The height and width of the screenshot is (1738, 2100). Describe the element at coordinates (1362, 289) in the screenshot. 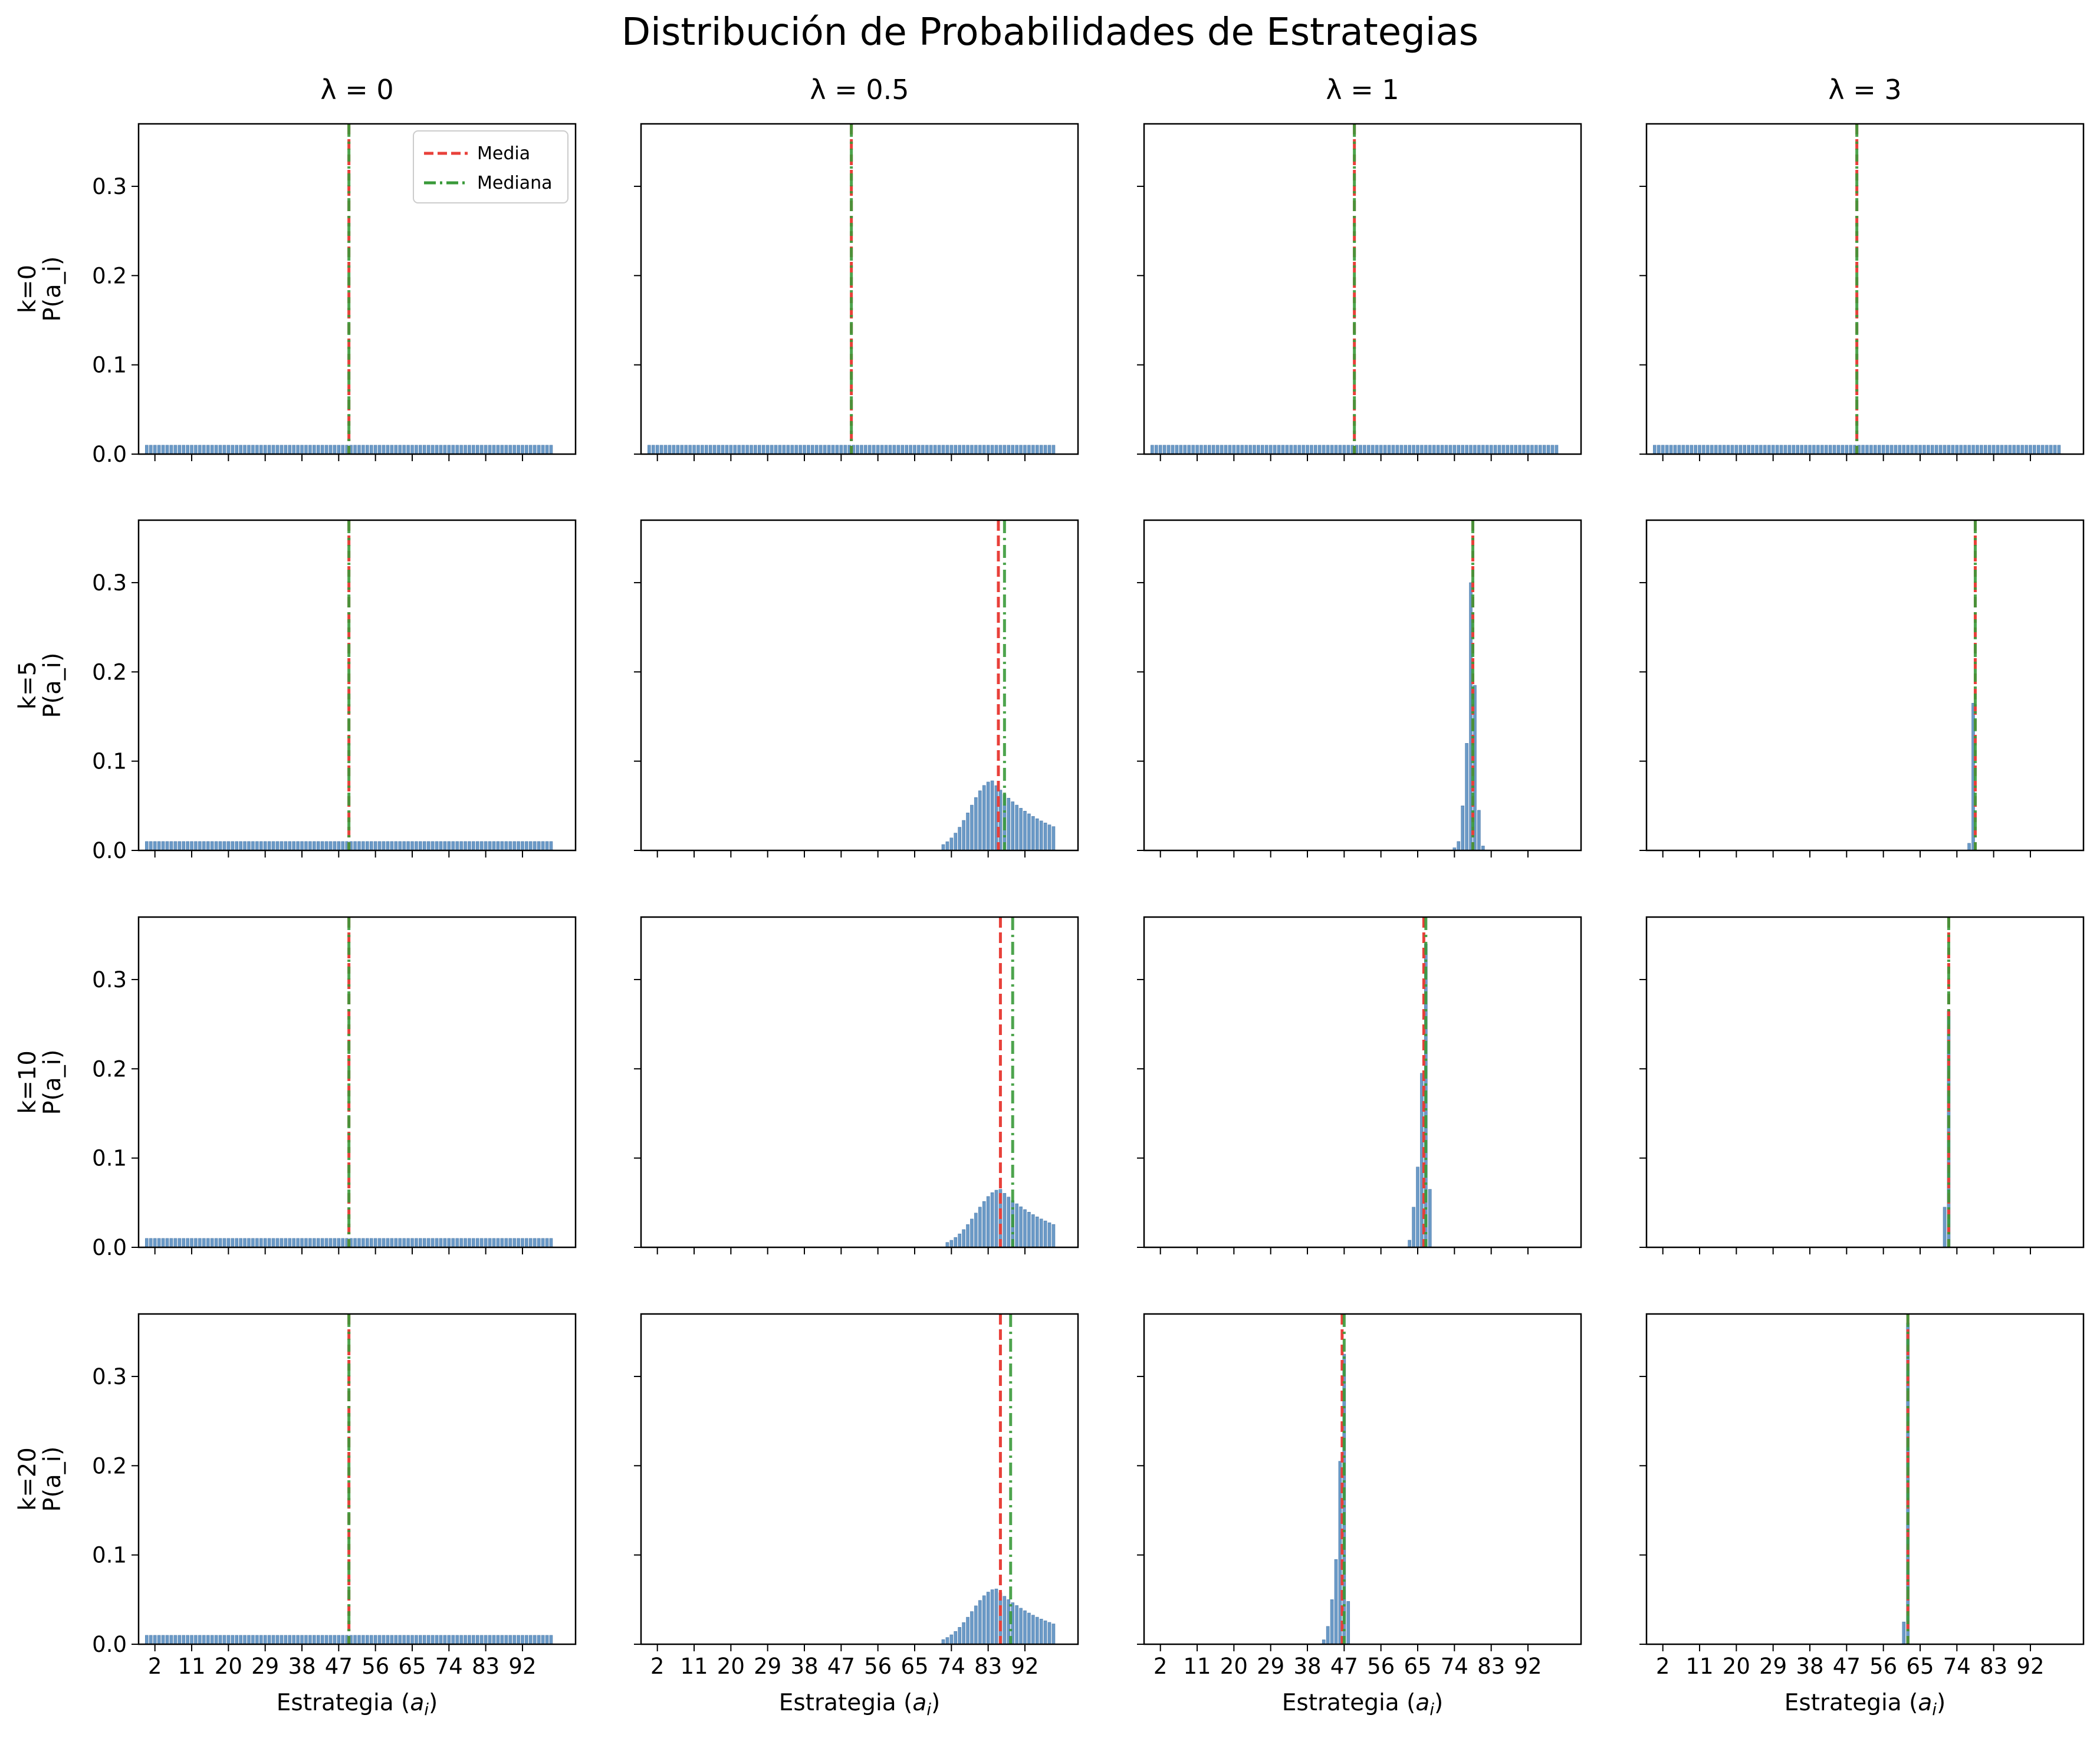

I see `axes-frame` at that location.